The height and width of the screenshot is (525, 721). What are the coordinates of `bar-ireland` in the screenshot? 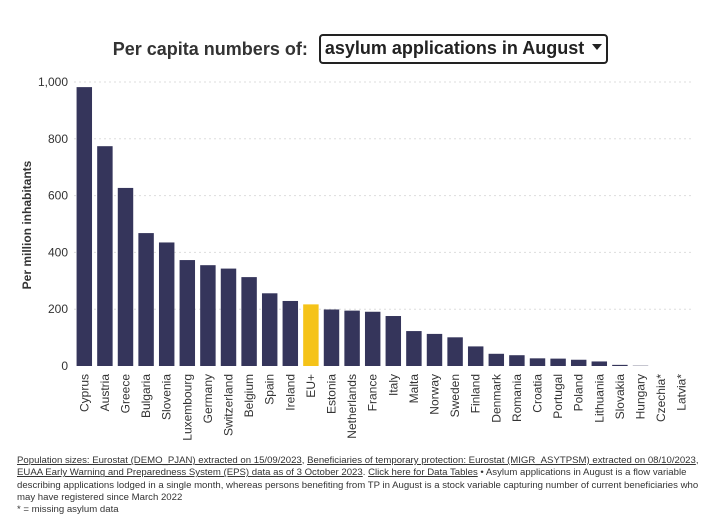 It's located at (290, 333).